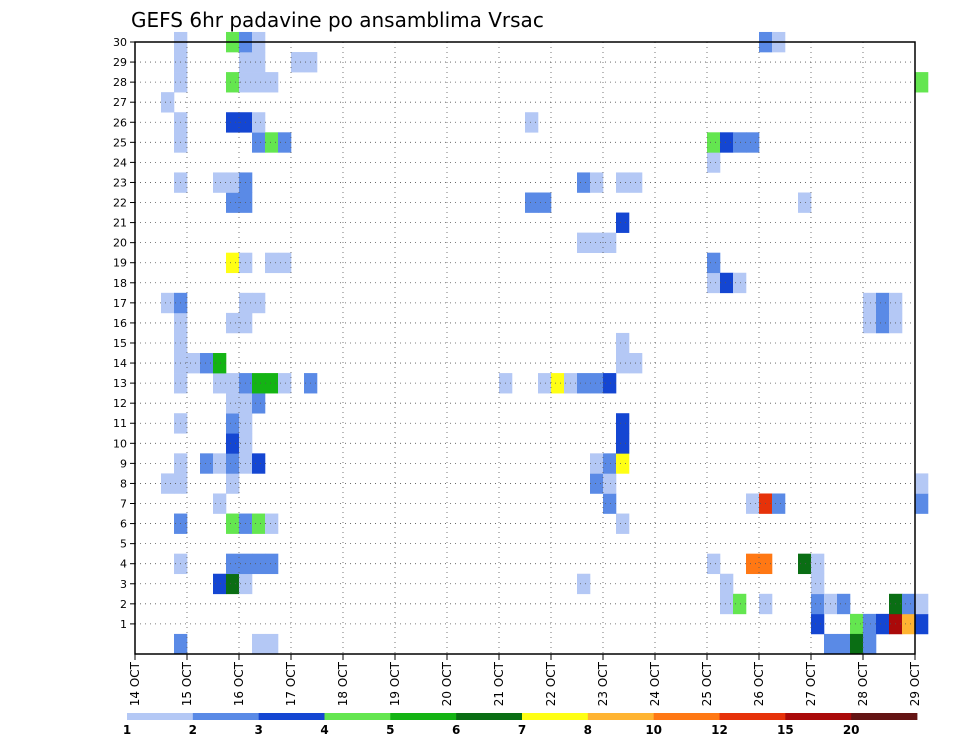 The image size is (960, 742). I want to click on y-tick-label: 25, so click(120, 142).